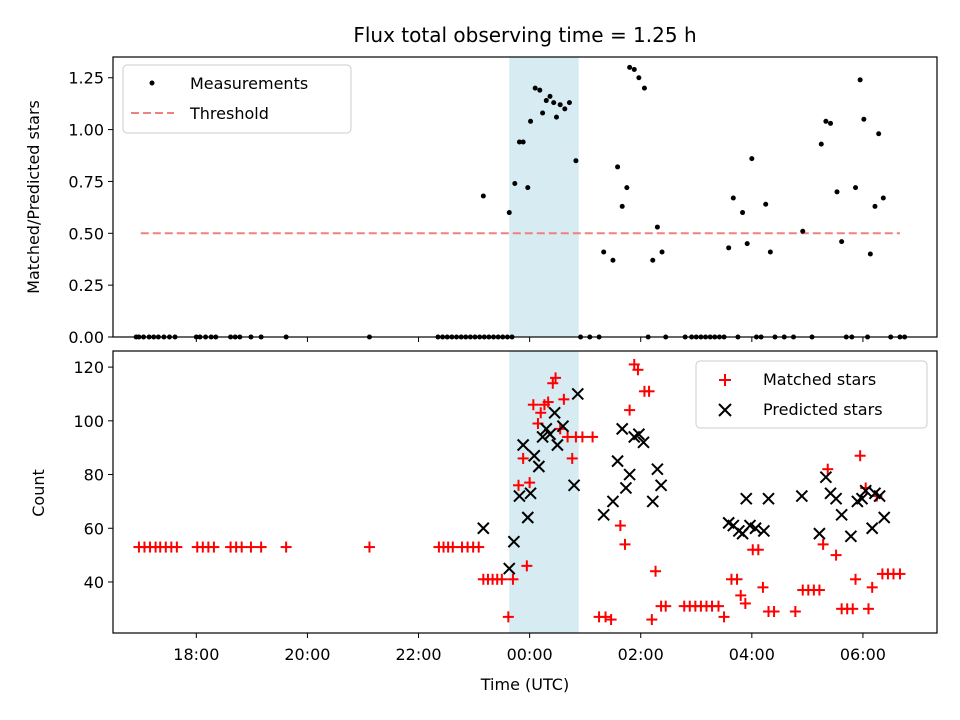 The height and width of the screenshot is (720, 960). Describe the element at coordinates (94, 582) in the screenshot. I see `y-tick-label: 40` at that location.